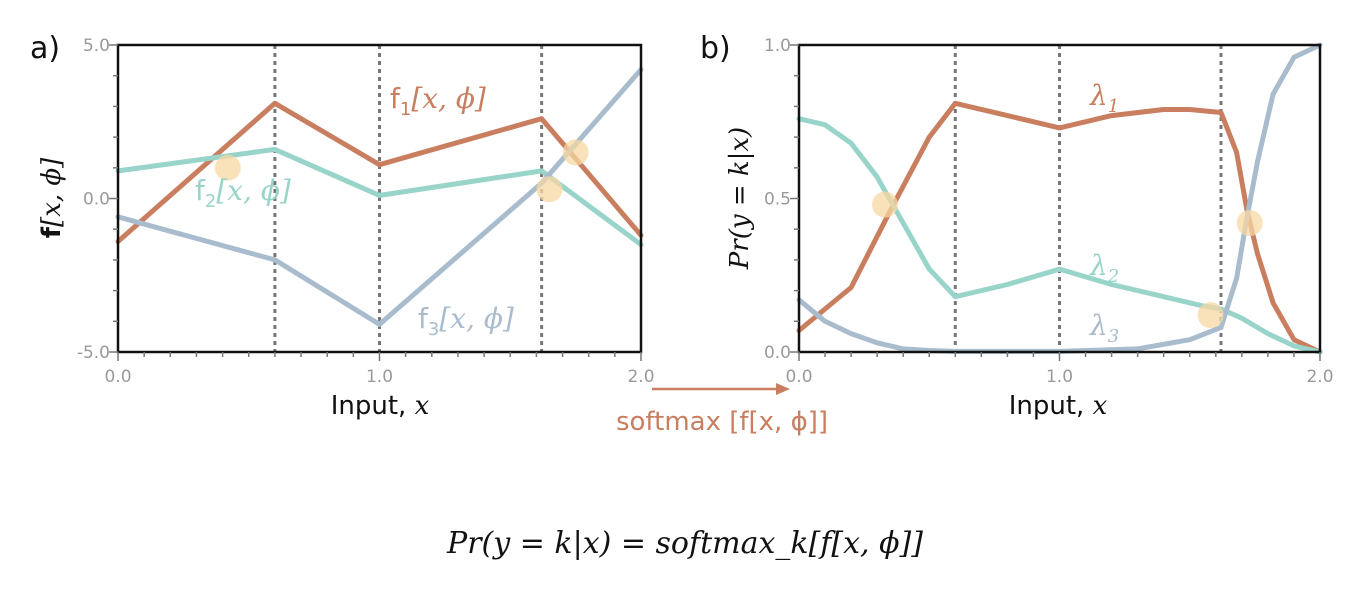 The image size is (1370, 592). I want to click on panel-b-series-label-2: λ2, so click(1104, 268).